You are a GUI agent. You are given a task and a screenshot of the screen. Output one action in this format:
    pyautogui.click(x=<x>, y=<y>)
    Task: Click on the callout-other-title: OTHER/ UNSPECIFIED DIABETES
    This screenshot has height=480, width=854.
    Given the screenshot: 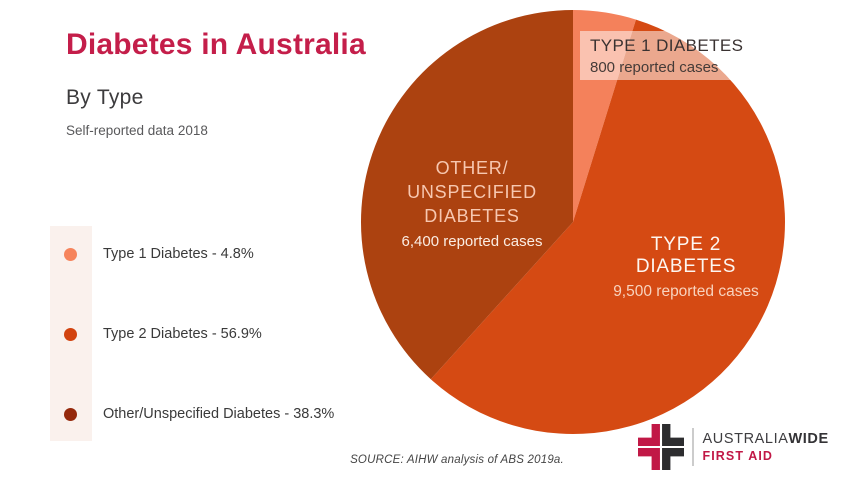 What is the action you would take?
    pyautogui.click(x=472, y=192)
    